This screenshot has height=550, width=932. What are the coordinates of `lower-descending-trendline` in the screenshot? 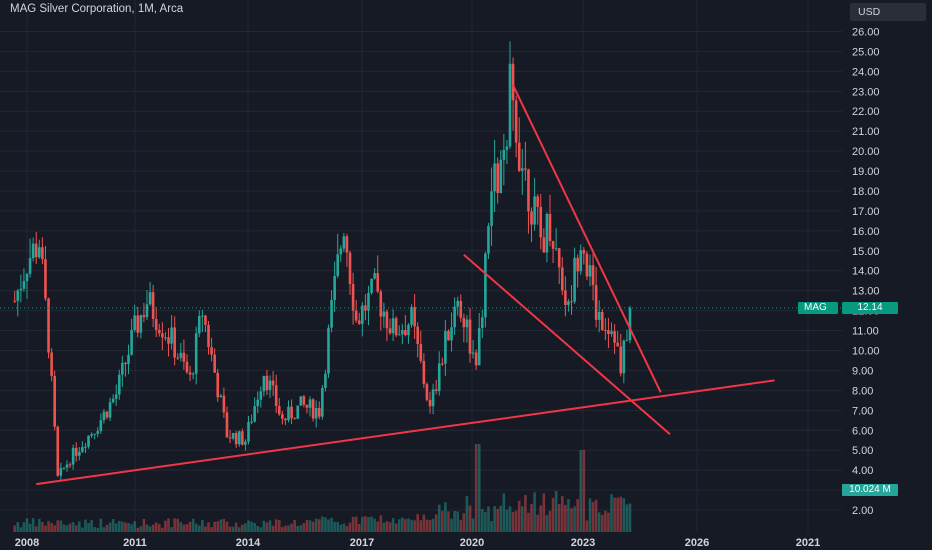 It's located at (567, 344).